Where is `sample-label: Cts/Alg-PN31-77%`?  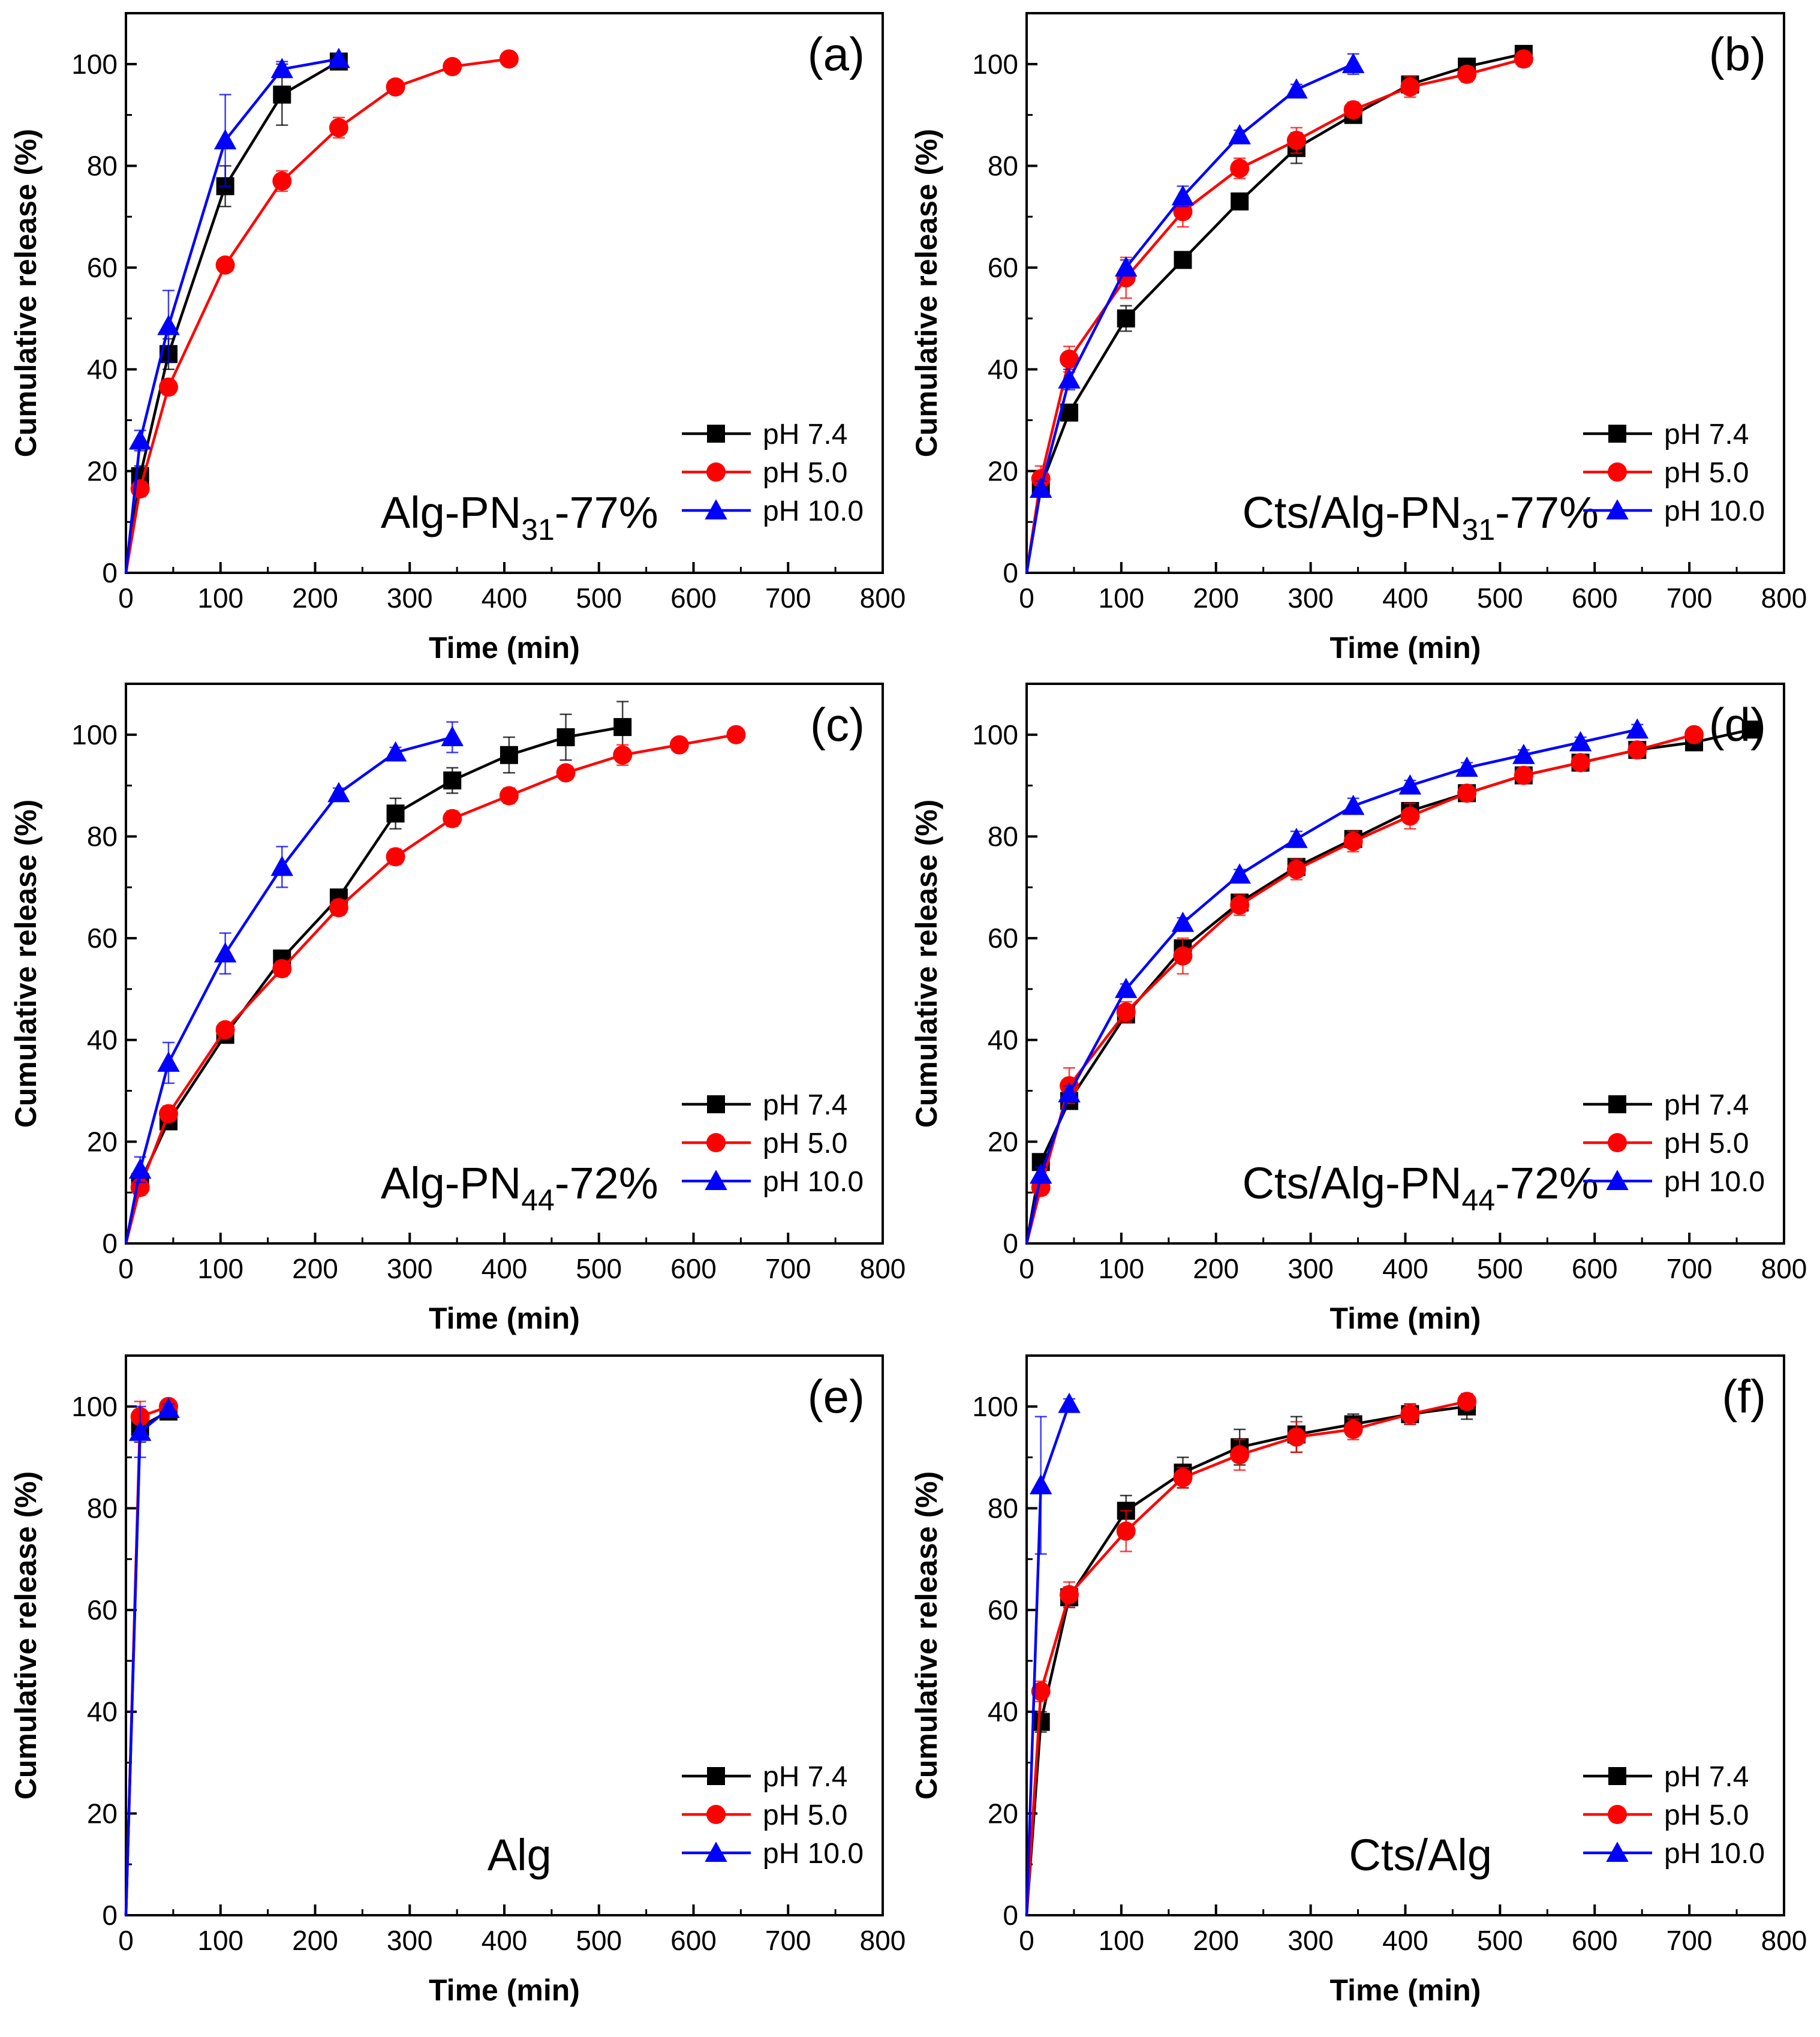
sample-label: Cts/Alg-PN31-77% is located at coordinates (1421, 517).